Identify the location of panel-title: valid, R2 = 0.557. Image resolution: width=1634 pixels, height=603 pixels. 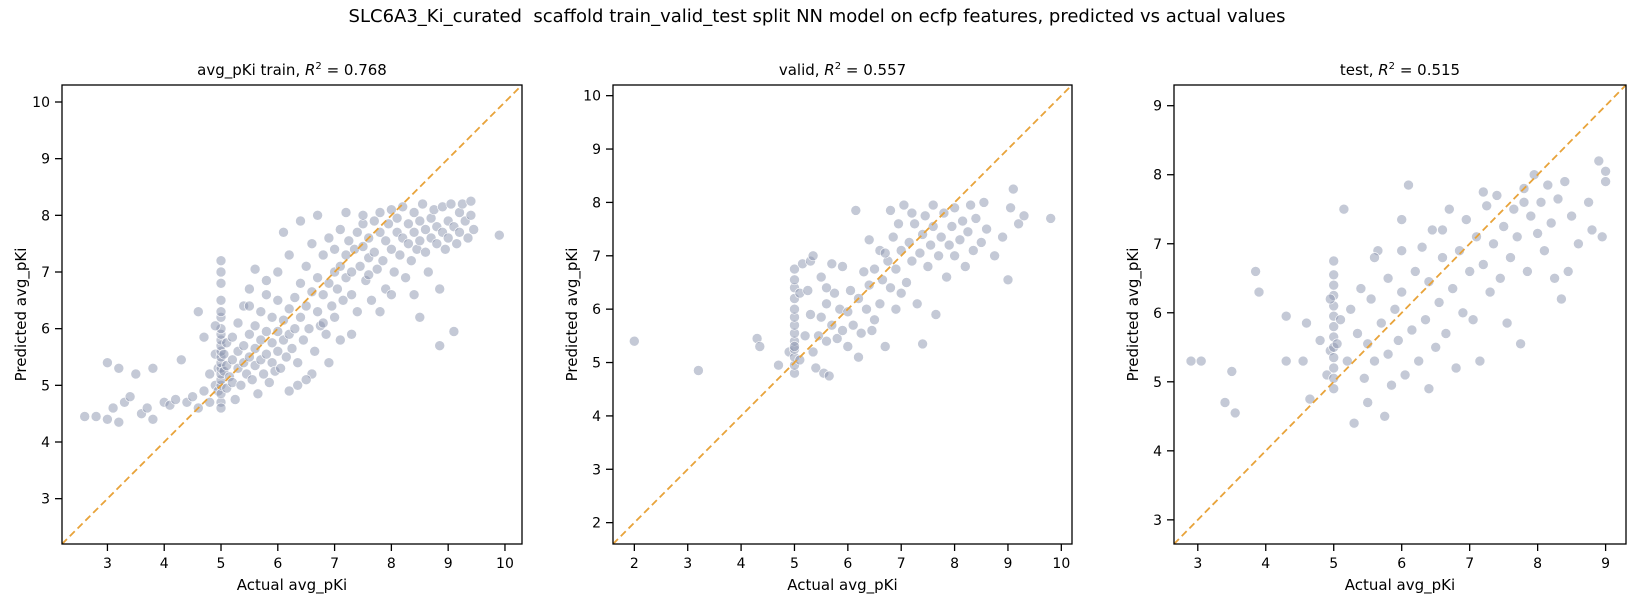
(842, 70).